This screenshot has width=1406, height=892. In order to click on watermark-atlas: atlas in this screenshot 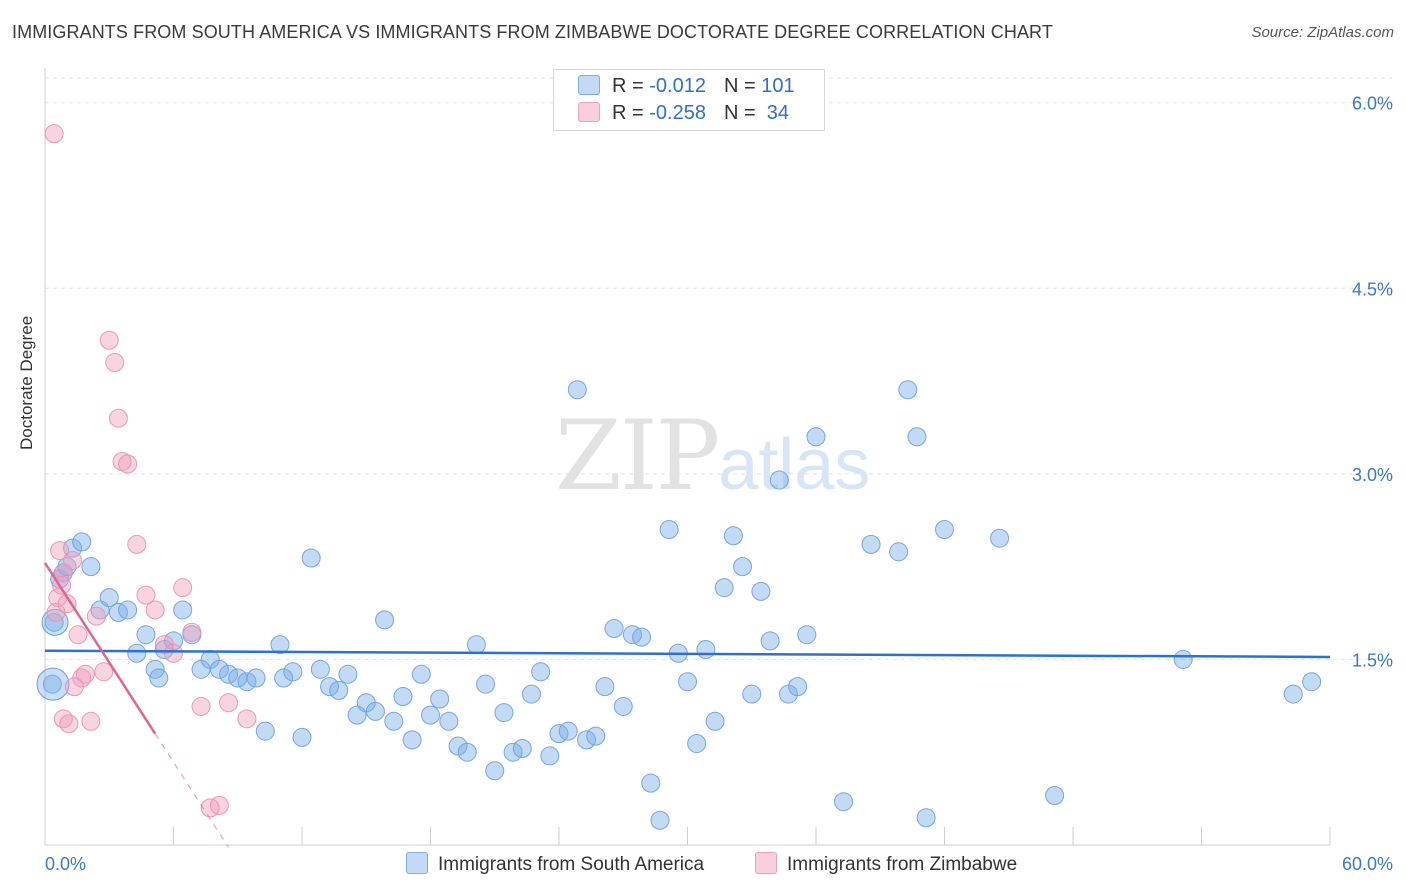, I will do `click(794, 465)`.